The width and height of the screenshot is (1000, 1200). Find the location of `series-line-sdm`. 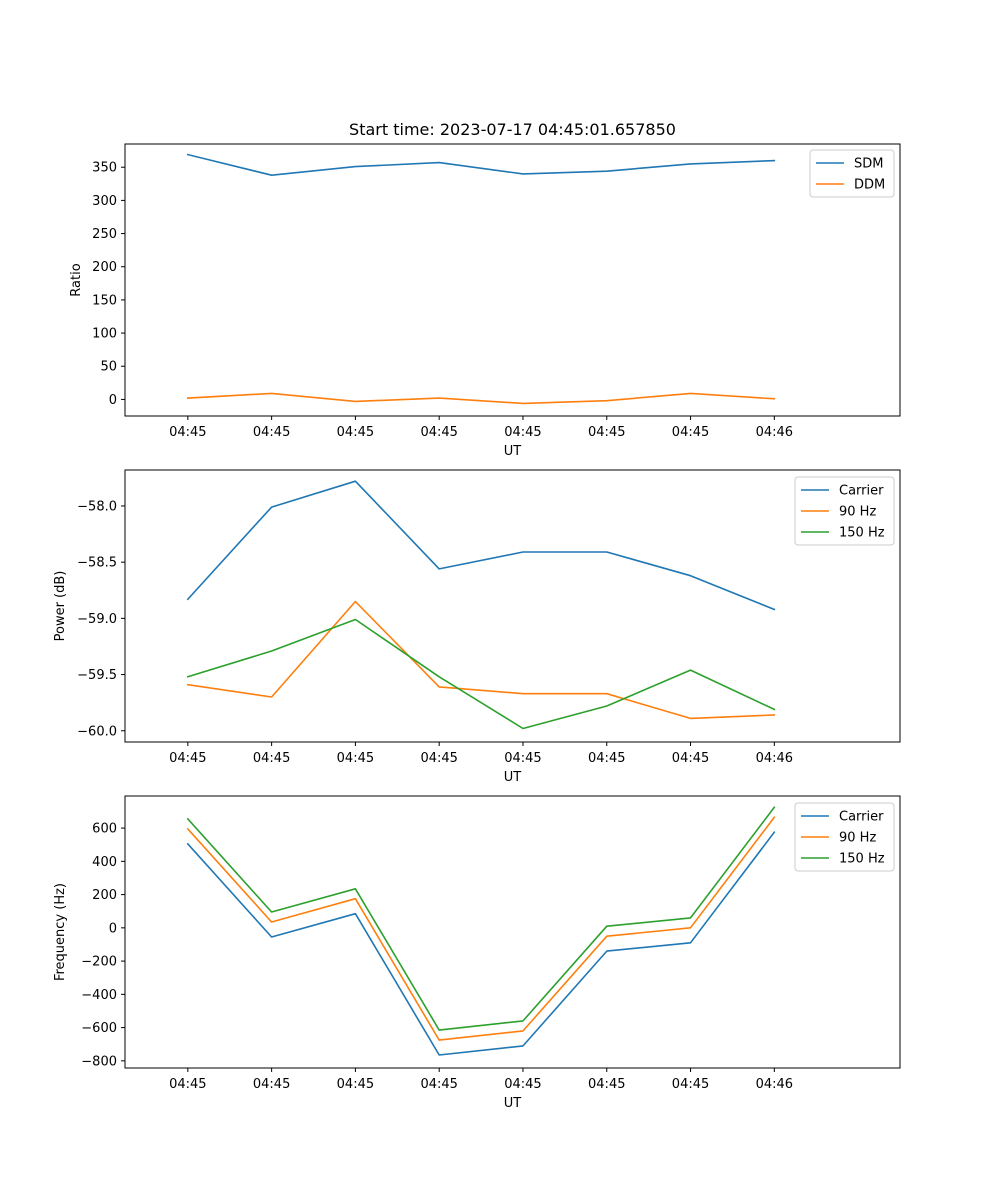

series-line-sdm is located at coordinates (481, 164).